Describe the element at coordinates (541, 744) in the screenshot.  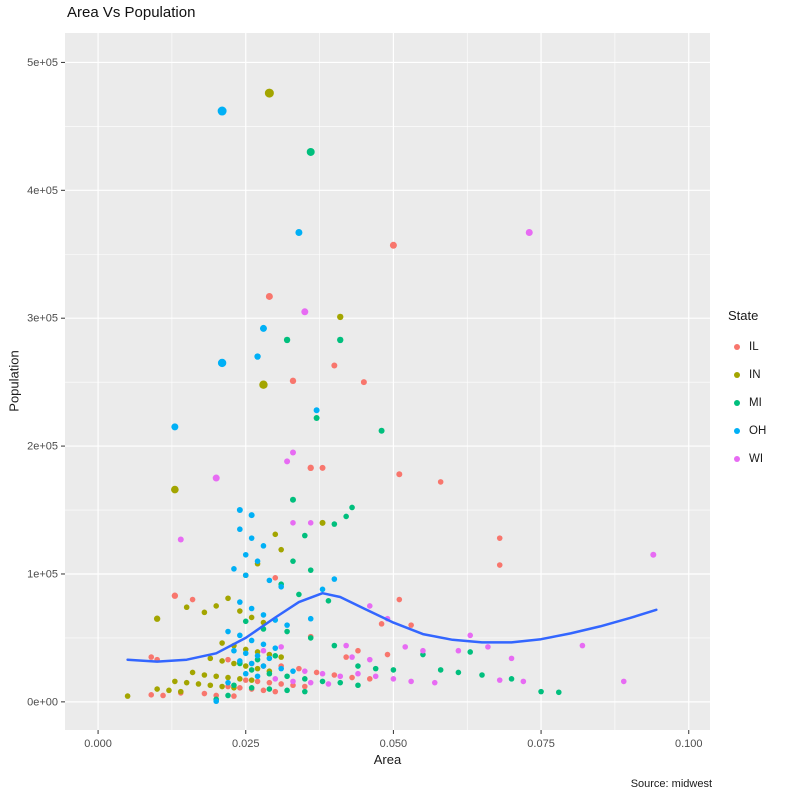
I see `x-tick-label: 0.075` at that location.